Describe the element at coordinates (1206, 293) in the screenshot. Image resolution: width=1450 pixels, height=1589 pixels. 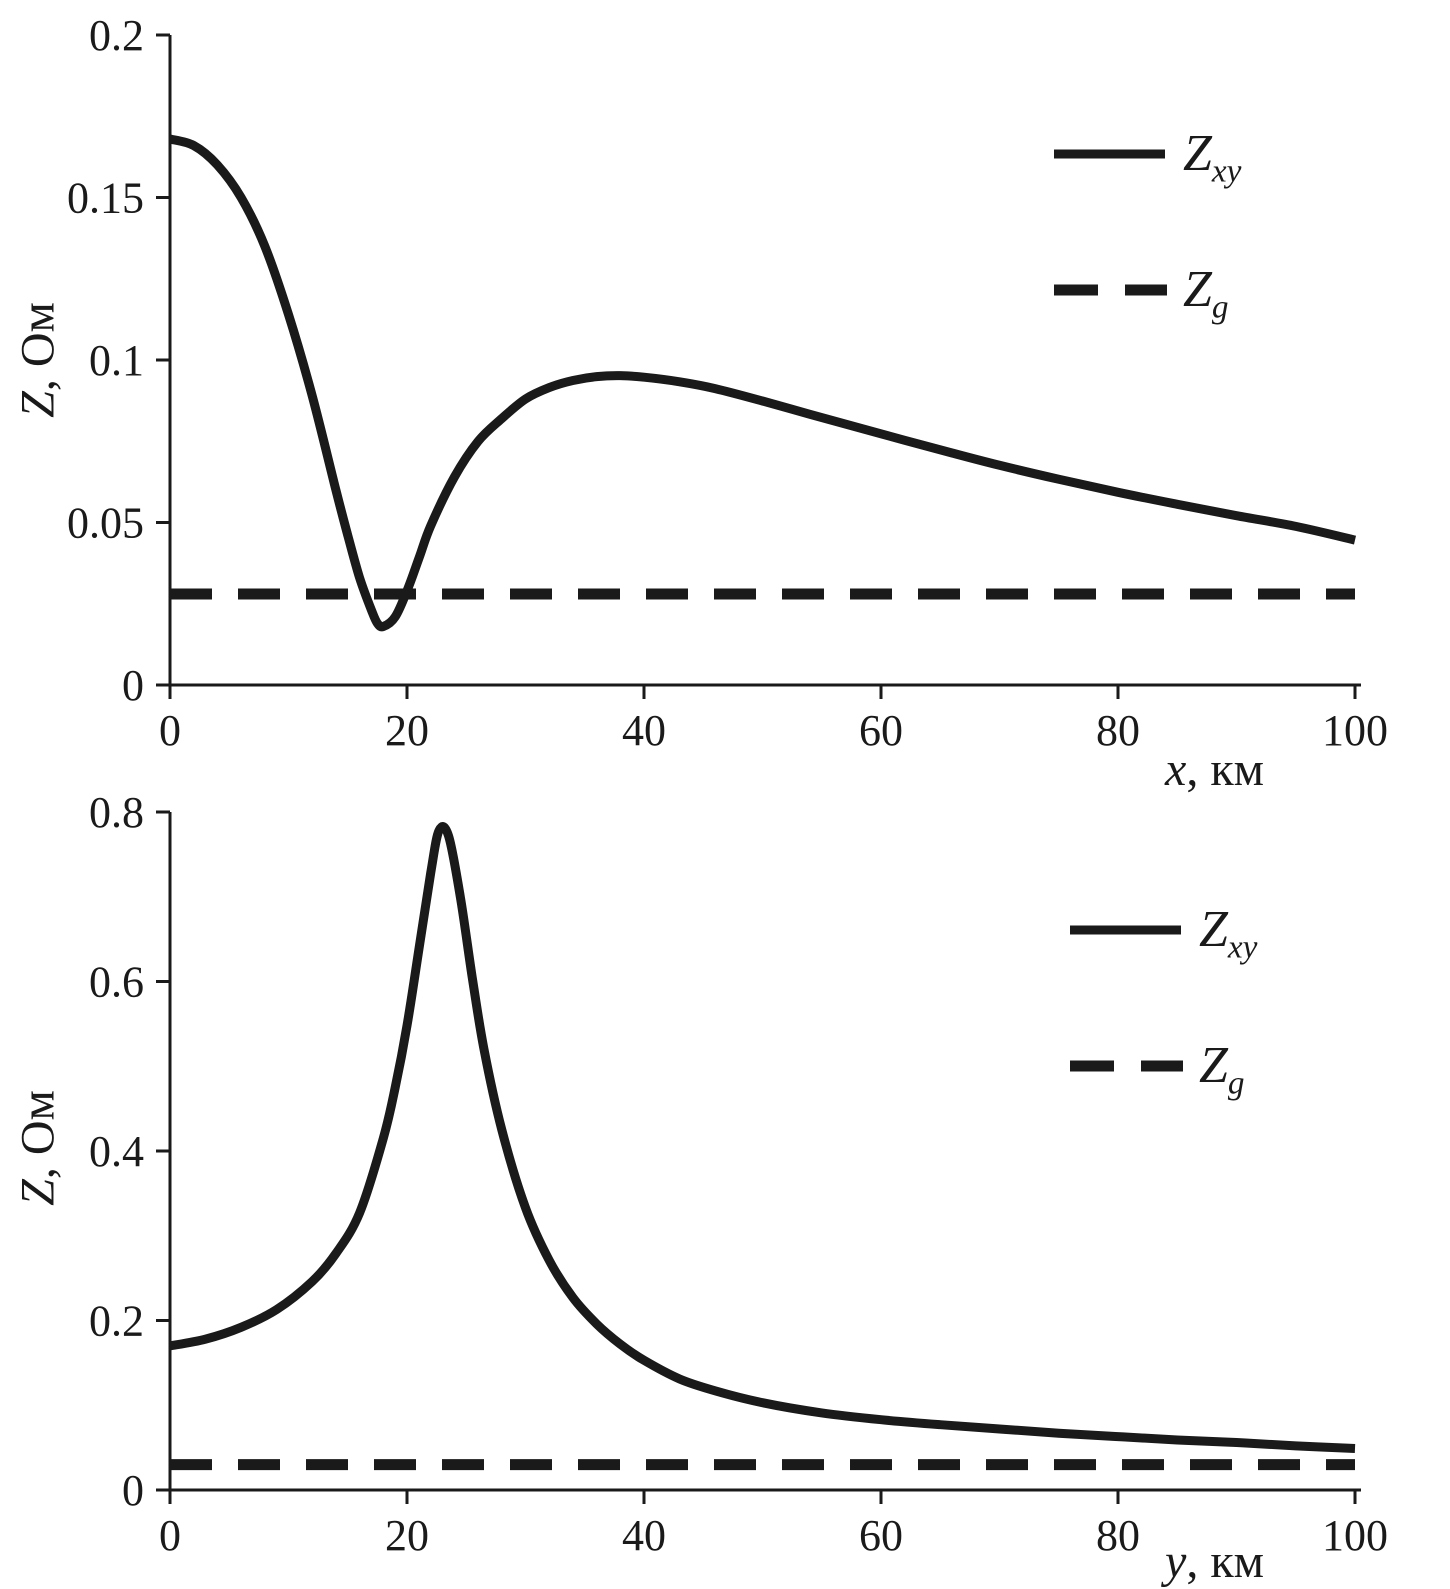
I see `top-legend-label-zg: Zg` at that location.